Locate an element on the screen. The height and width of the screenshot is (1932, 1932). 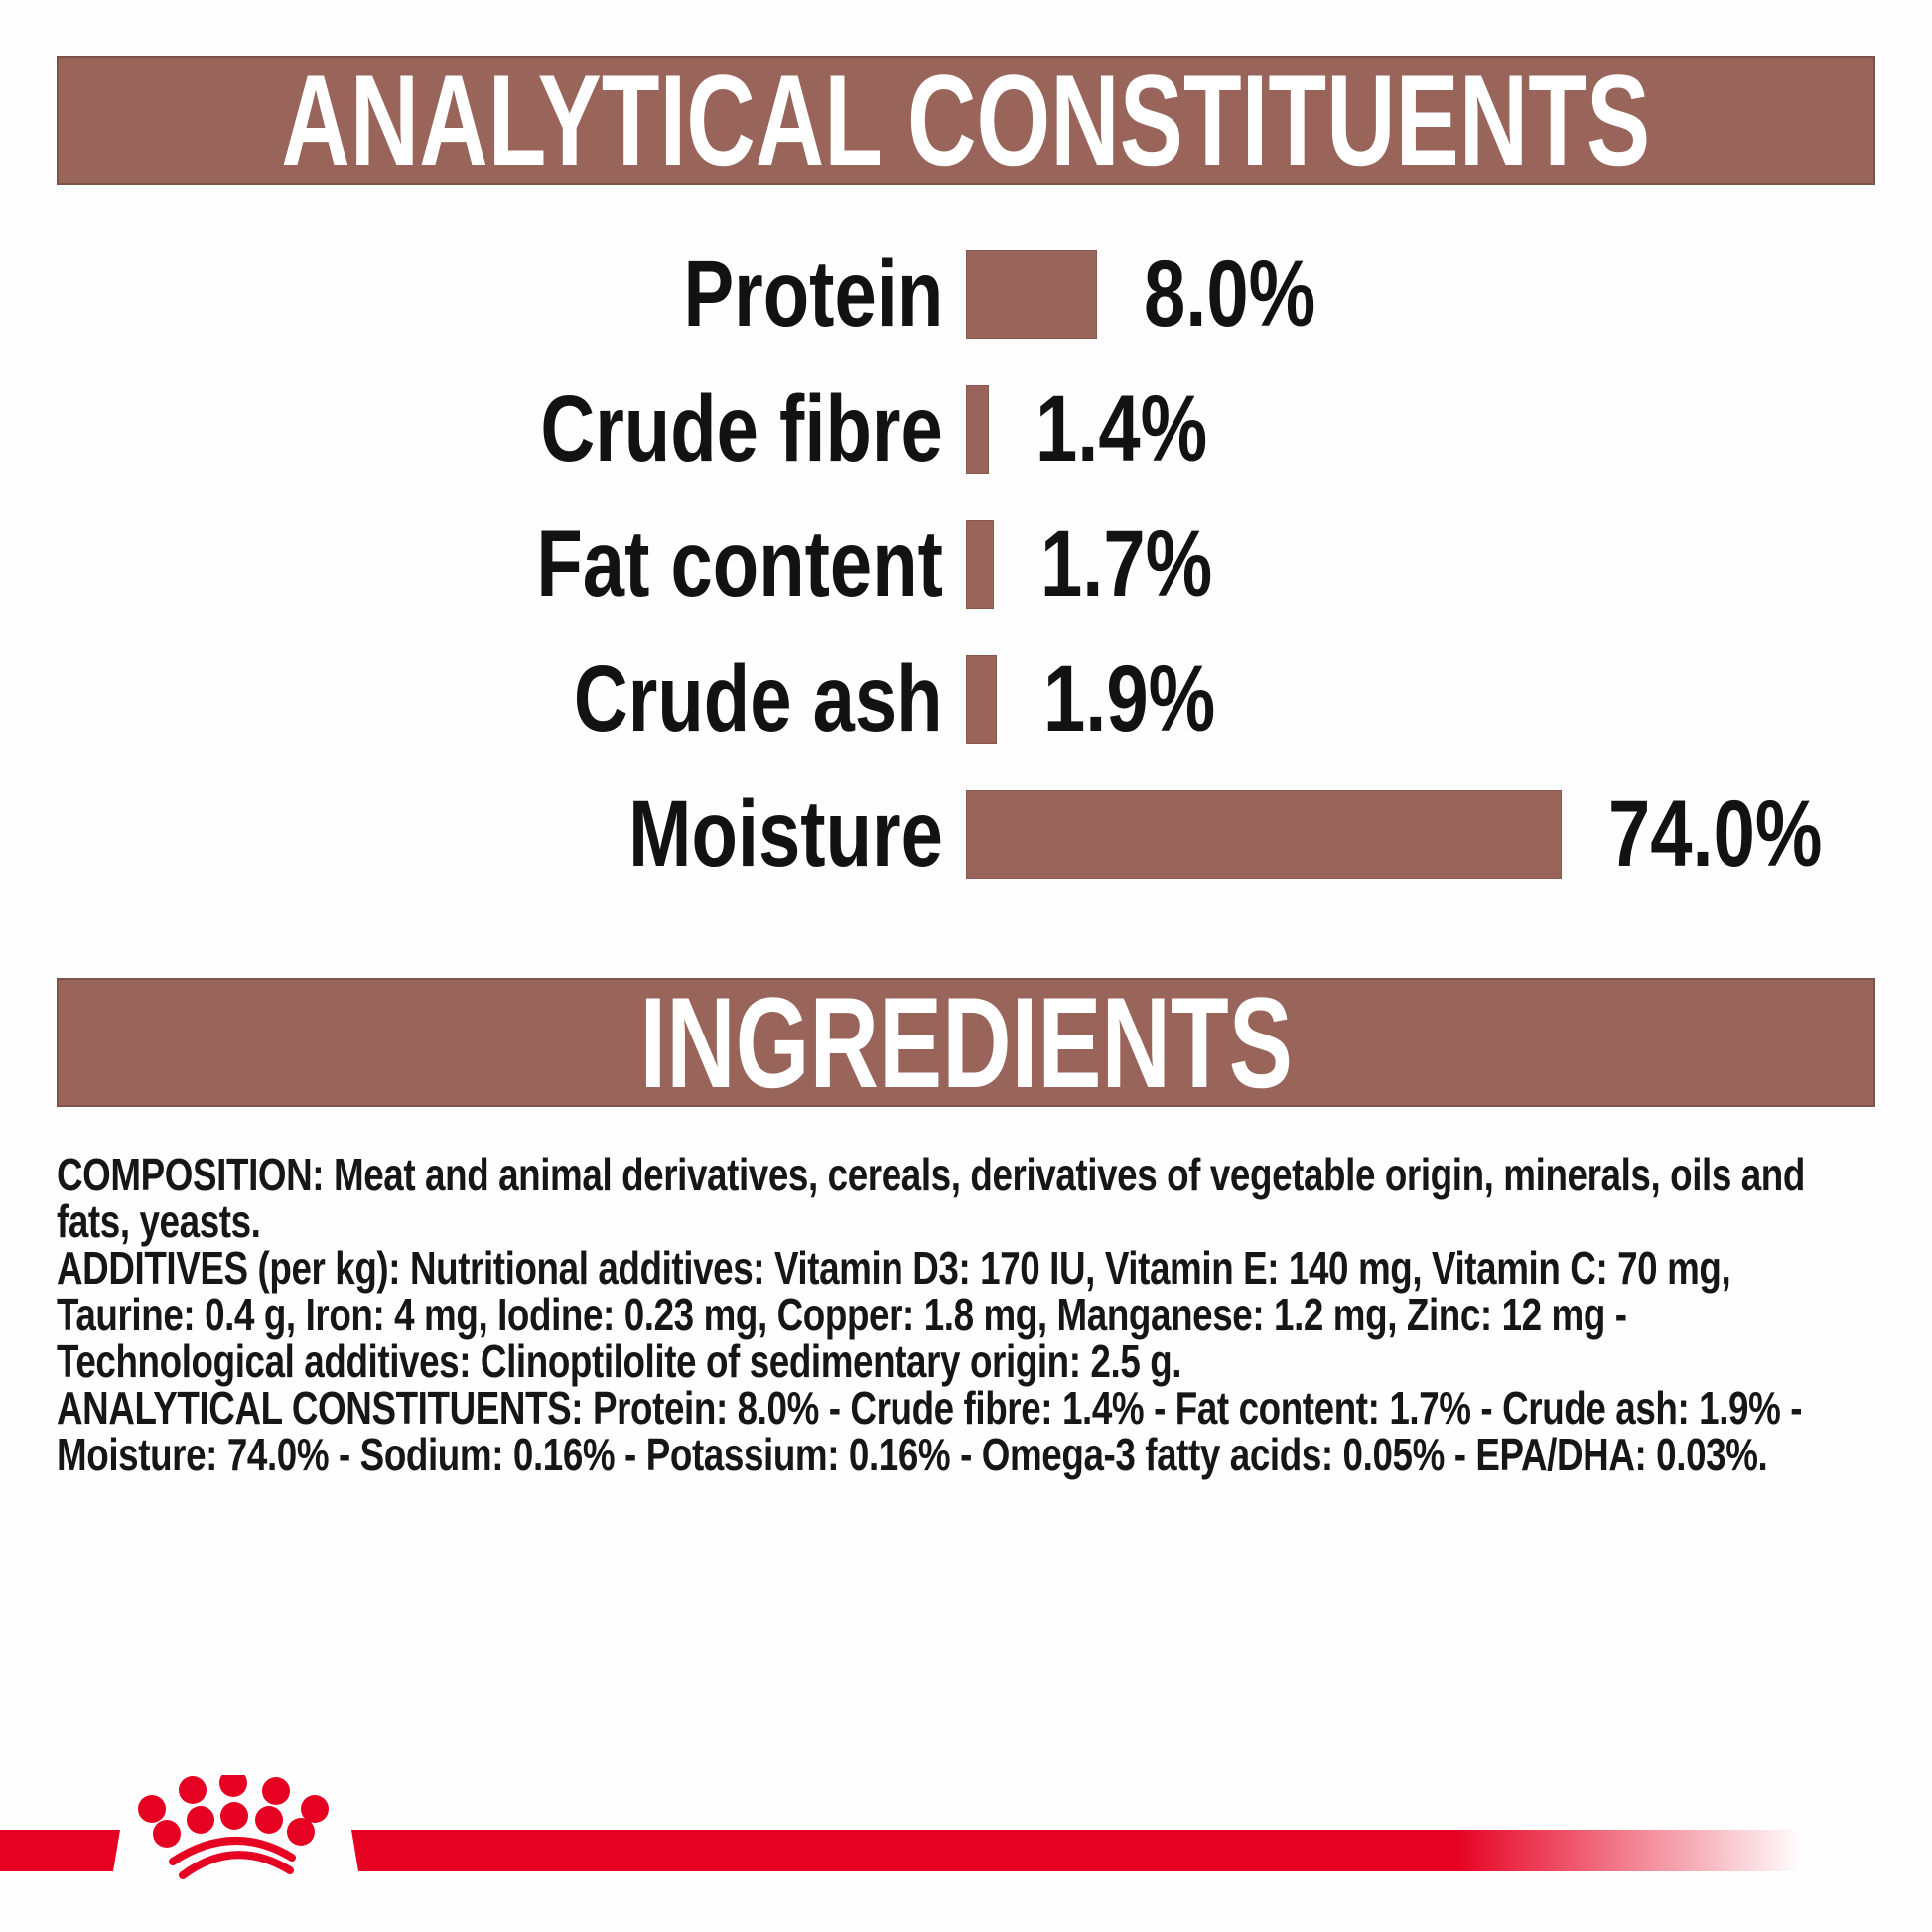
chart-value-label: 8.0% is located at coordinates (1230, 294).